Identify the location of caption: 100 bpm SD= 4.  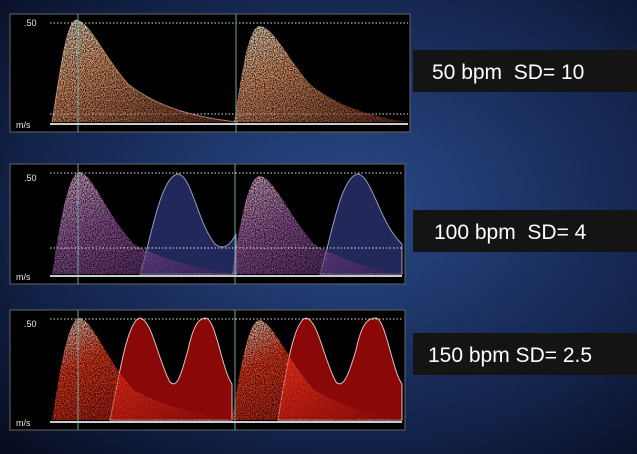
(510, 232).